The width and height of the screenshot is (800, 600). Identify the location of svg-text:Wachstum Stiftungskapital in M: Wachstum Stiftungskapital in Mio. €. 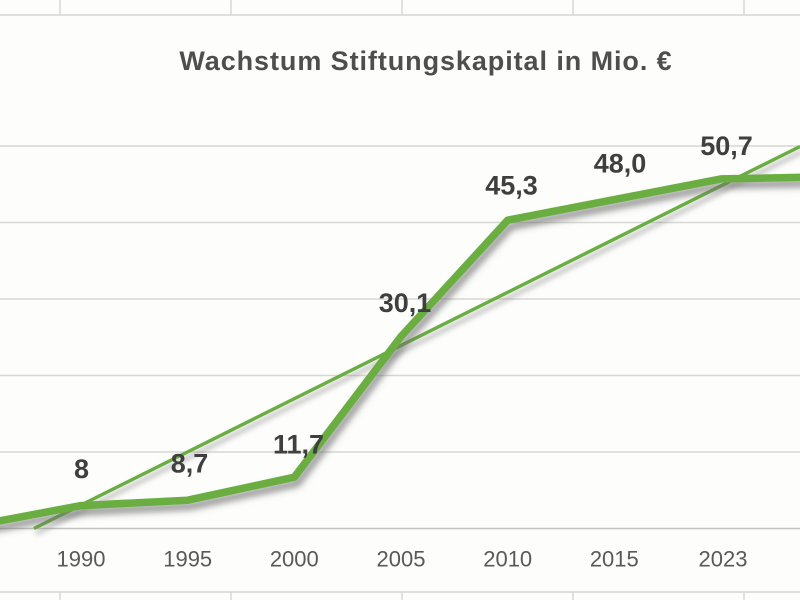
(425, 61).